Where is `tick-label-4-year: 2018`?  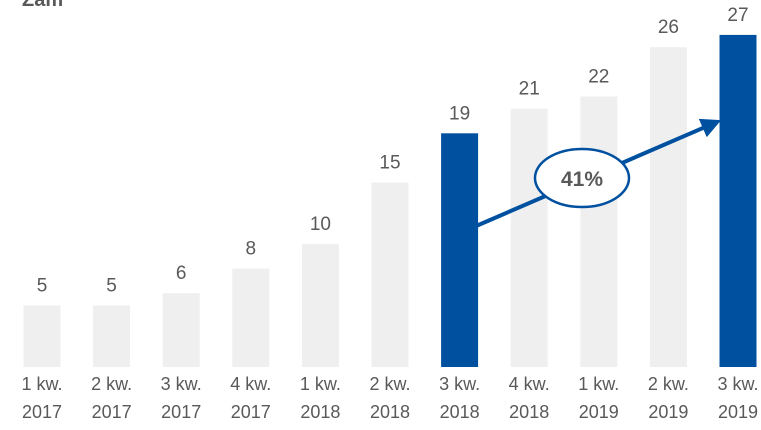 tick-label-4-year: 2018 is located at coordinates (320, 412).